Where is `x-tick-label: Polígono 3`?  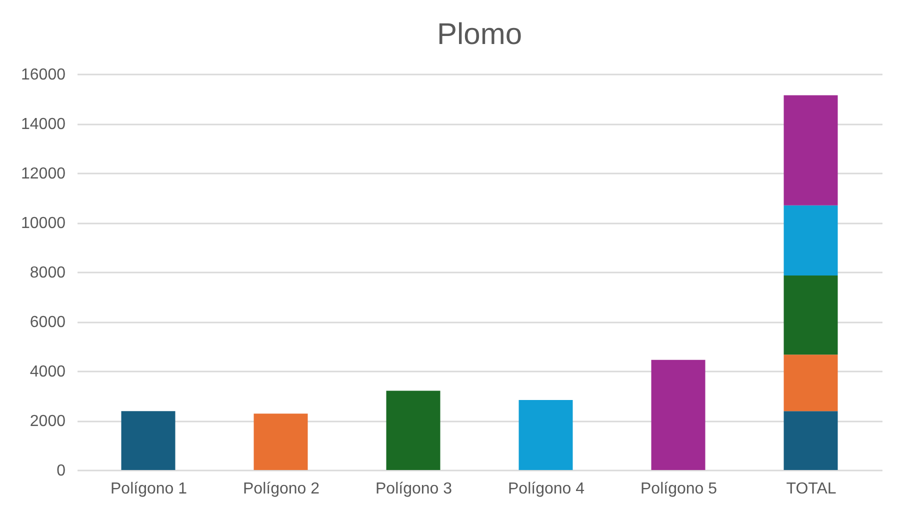
x-tick-label: Polígono 3 is located at coordinates (413, 489).